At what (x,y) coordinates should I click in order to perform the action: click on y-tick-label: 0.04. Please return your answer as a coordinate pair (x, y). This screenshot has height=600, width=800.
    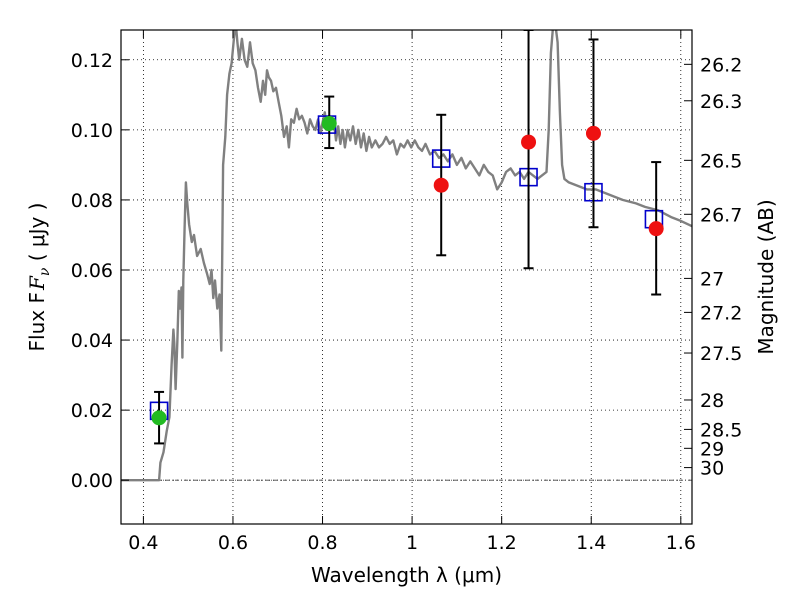
    Looking at the image, I should click on (92, 341).